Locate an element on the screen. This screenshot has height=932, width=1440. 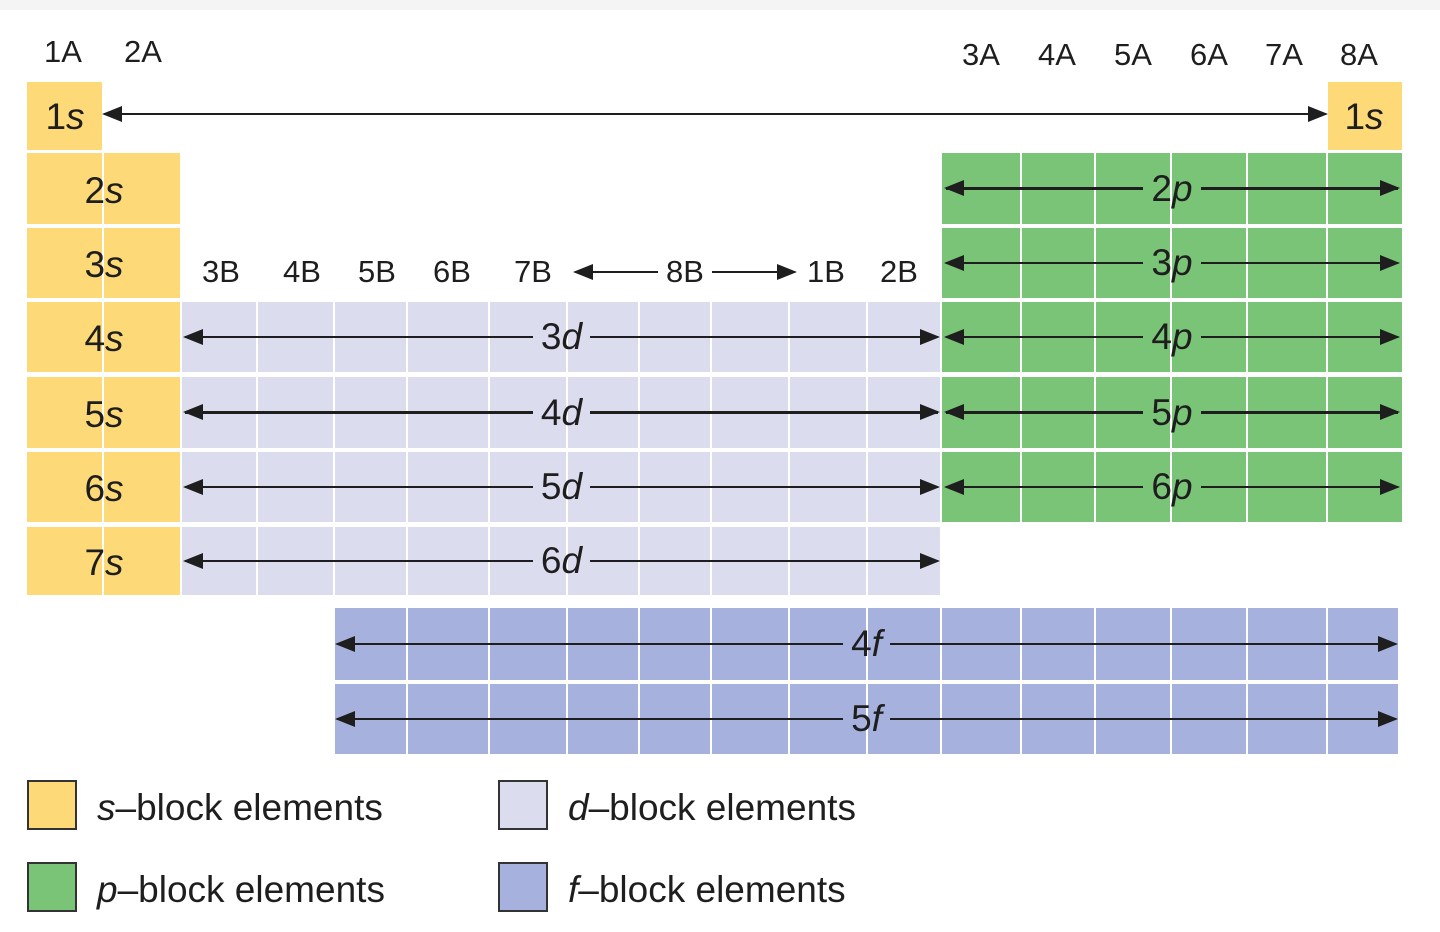
group-label-6B: 6B is located at coordinates (452, 271).